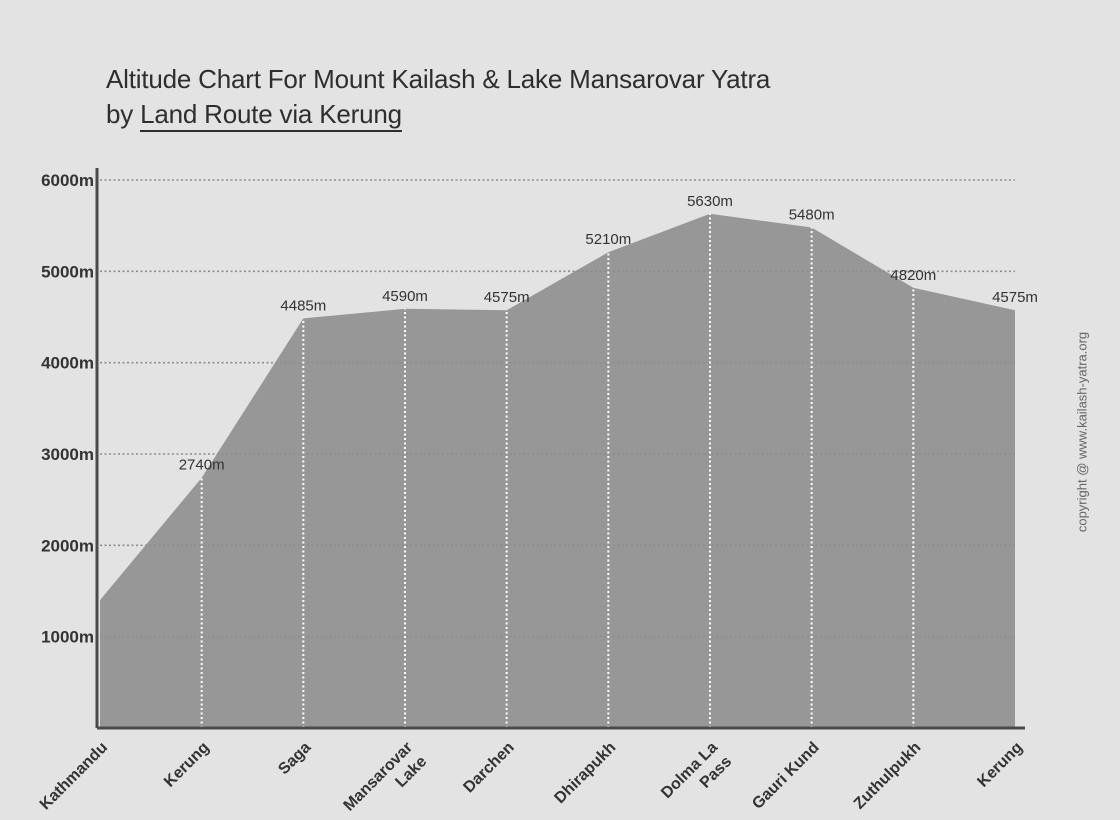  What do you see at coordinates (67, 363) in the screenshot?
I see `y-tick-label: 4000m` at bounding box center [67, 363].